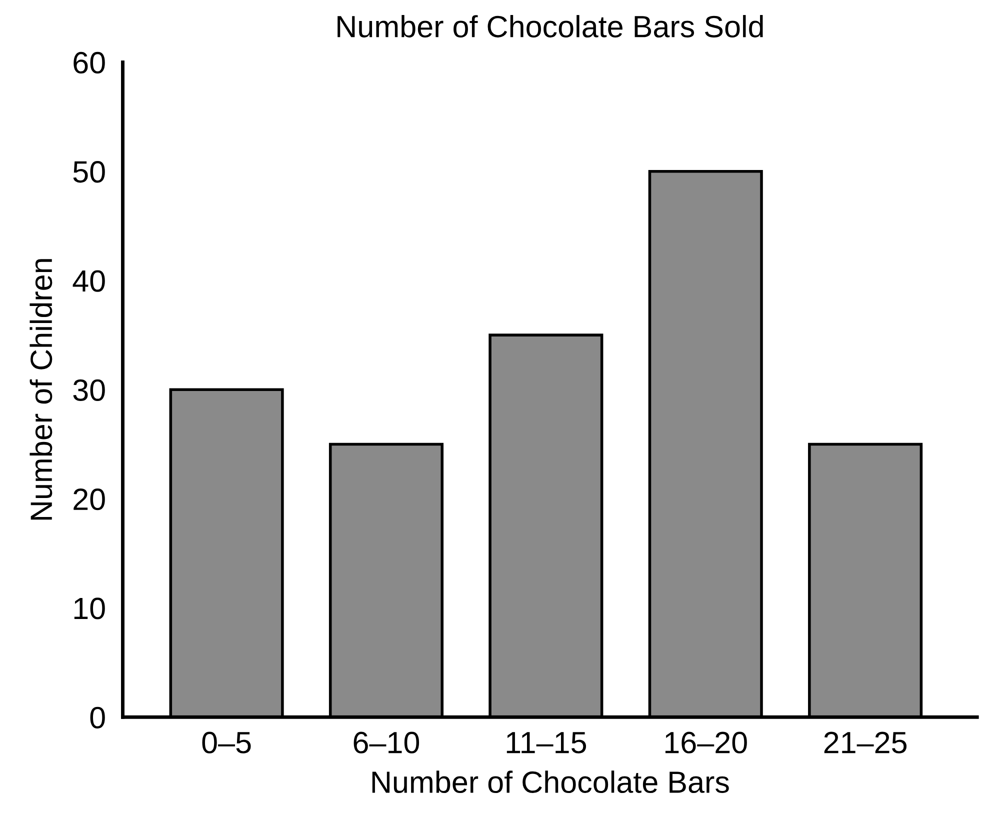 Image resolution: width=982 pixels, height=829 pixels. I want to click on x-tick-label: 6–10, so click(387, 743).